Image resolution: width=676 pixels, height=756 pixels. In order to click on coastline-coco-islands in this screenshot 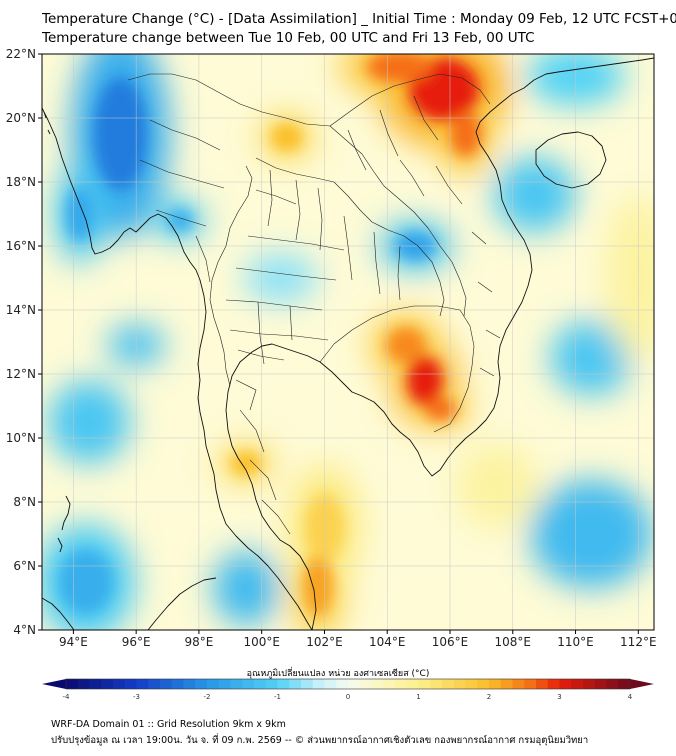, I will do `click(47, 123)`.